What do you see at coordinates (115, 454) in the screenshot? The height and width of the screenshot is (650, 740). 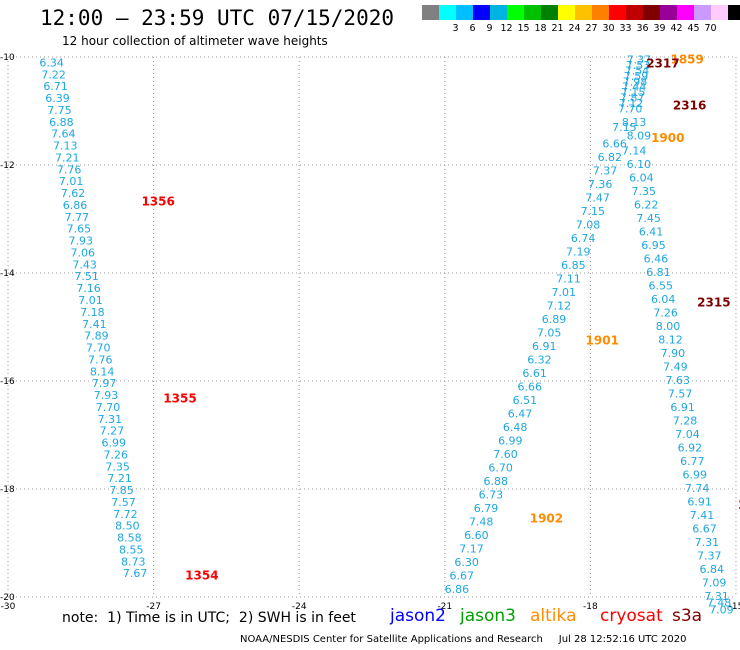 I see `wave-height-value: 7.26` at bounding box center [115, 454].